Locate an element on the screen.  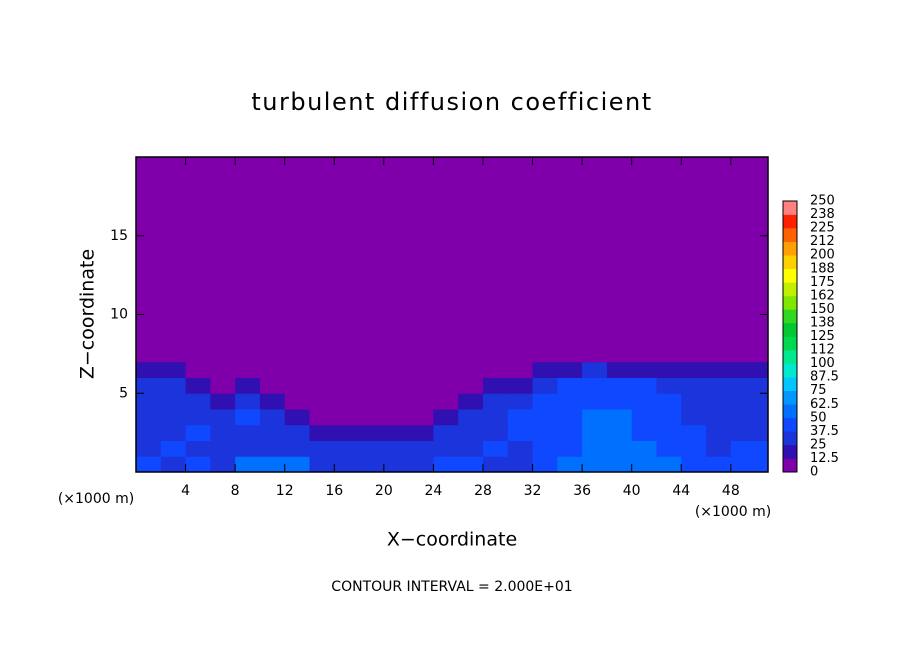
colorbar-label: 238 is located at coordinates (822, 214).